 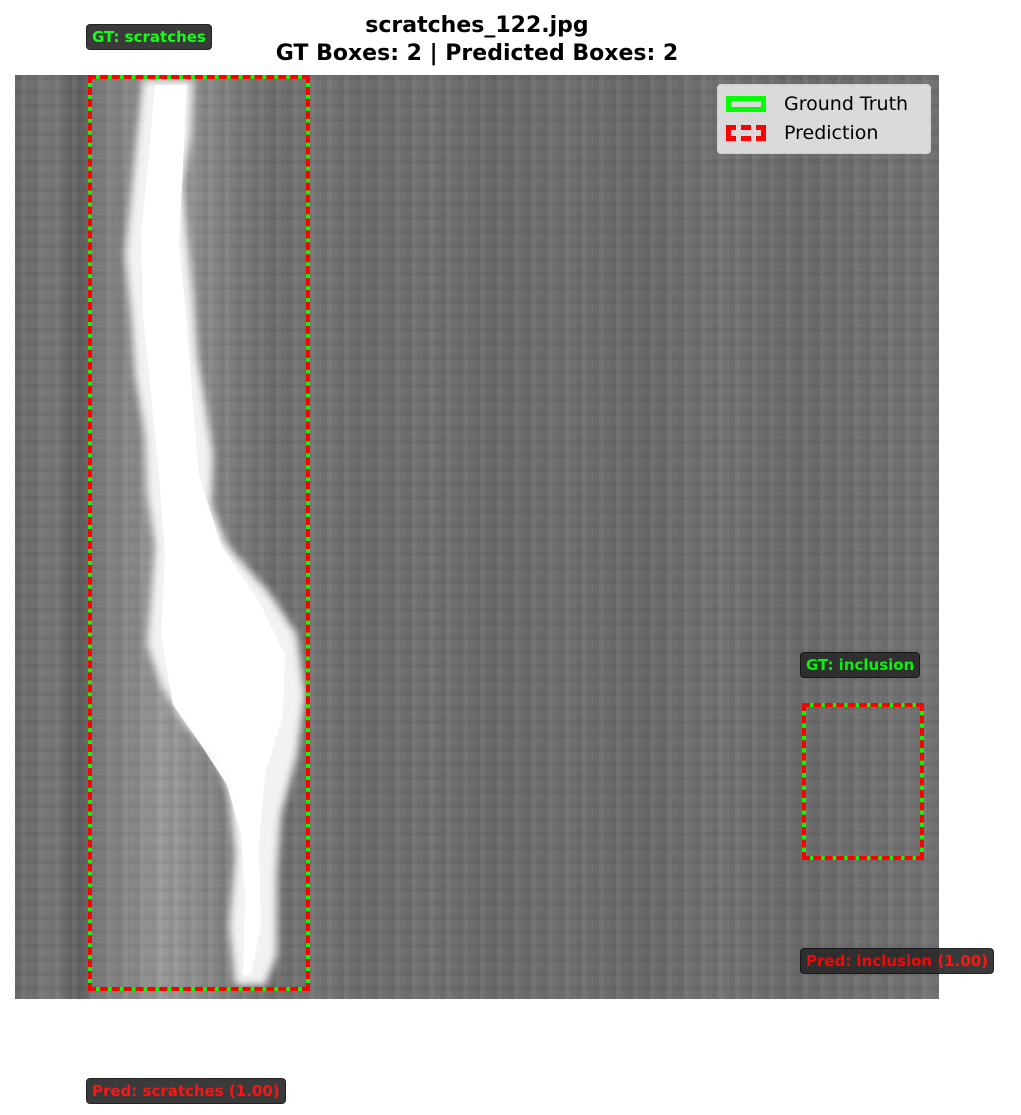 I want to click on prediction-swatch-icon, so click(x=746, y=133).